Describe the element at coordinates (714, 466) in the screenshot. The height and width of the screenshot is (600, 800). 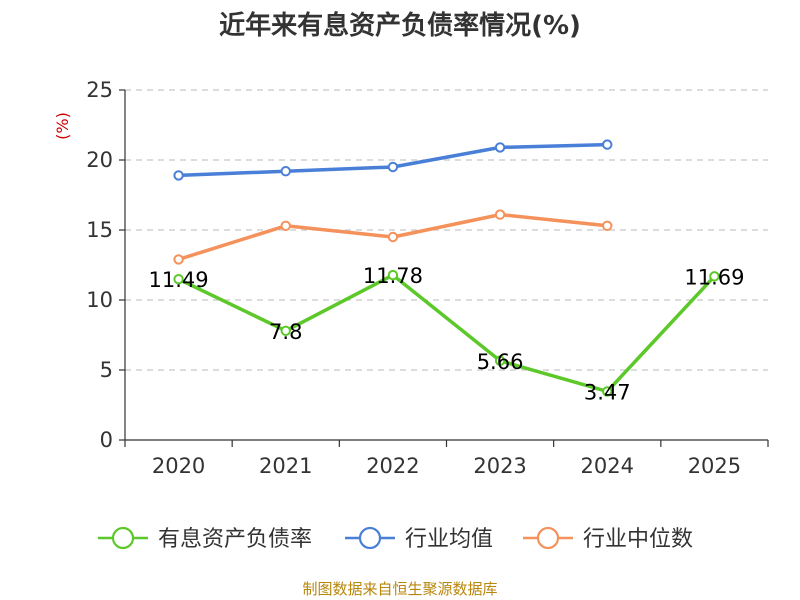
I see `x-tick-label: 2025` at that location.